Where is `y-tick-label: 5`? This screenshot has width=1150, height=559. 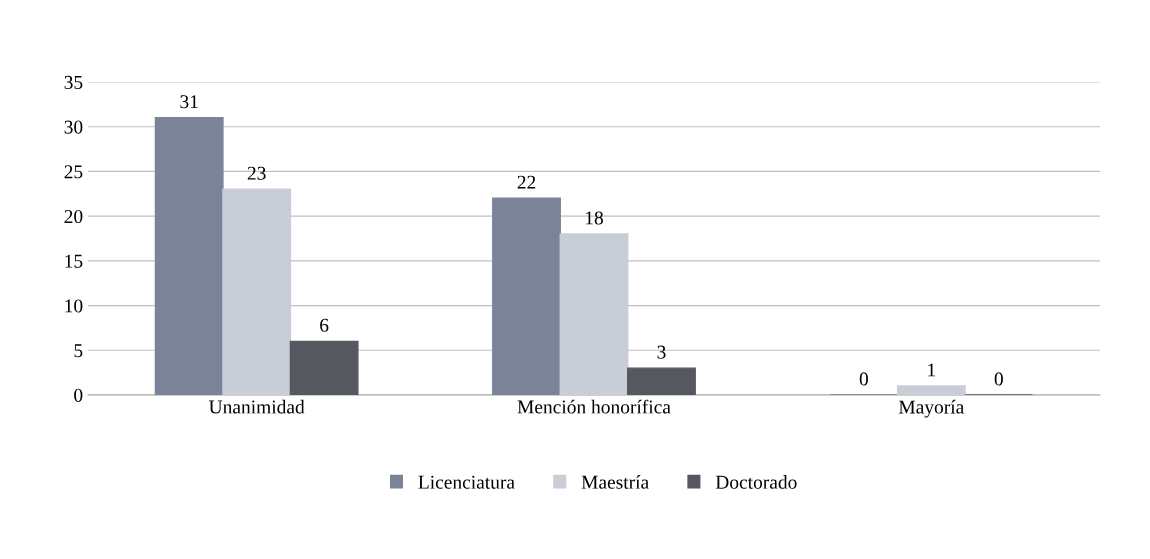
y-tick-label: 5 is located at coordinates (78, 351).